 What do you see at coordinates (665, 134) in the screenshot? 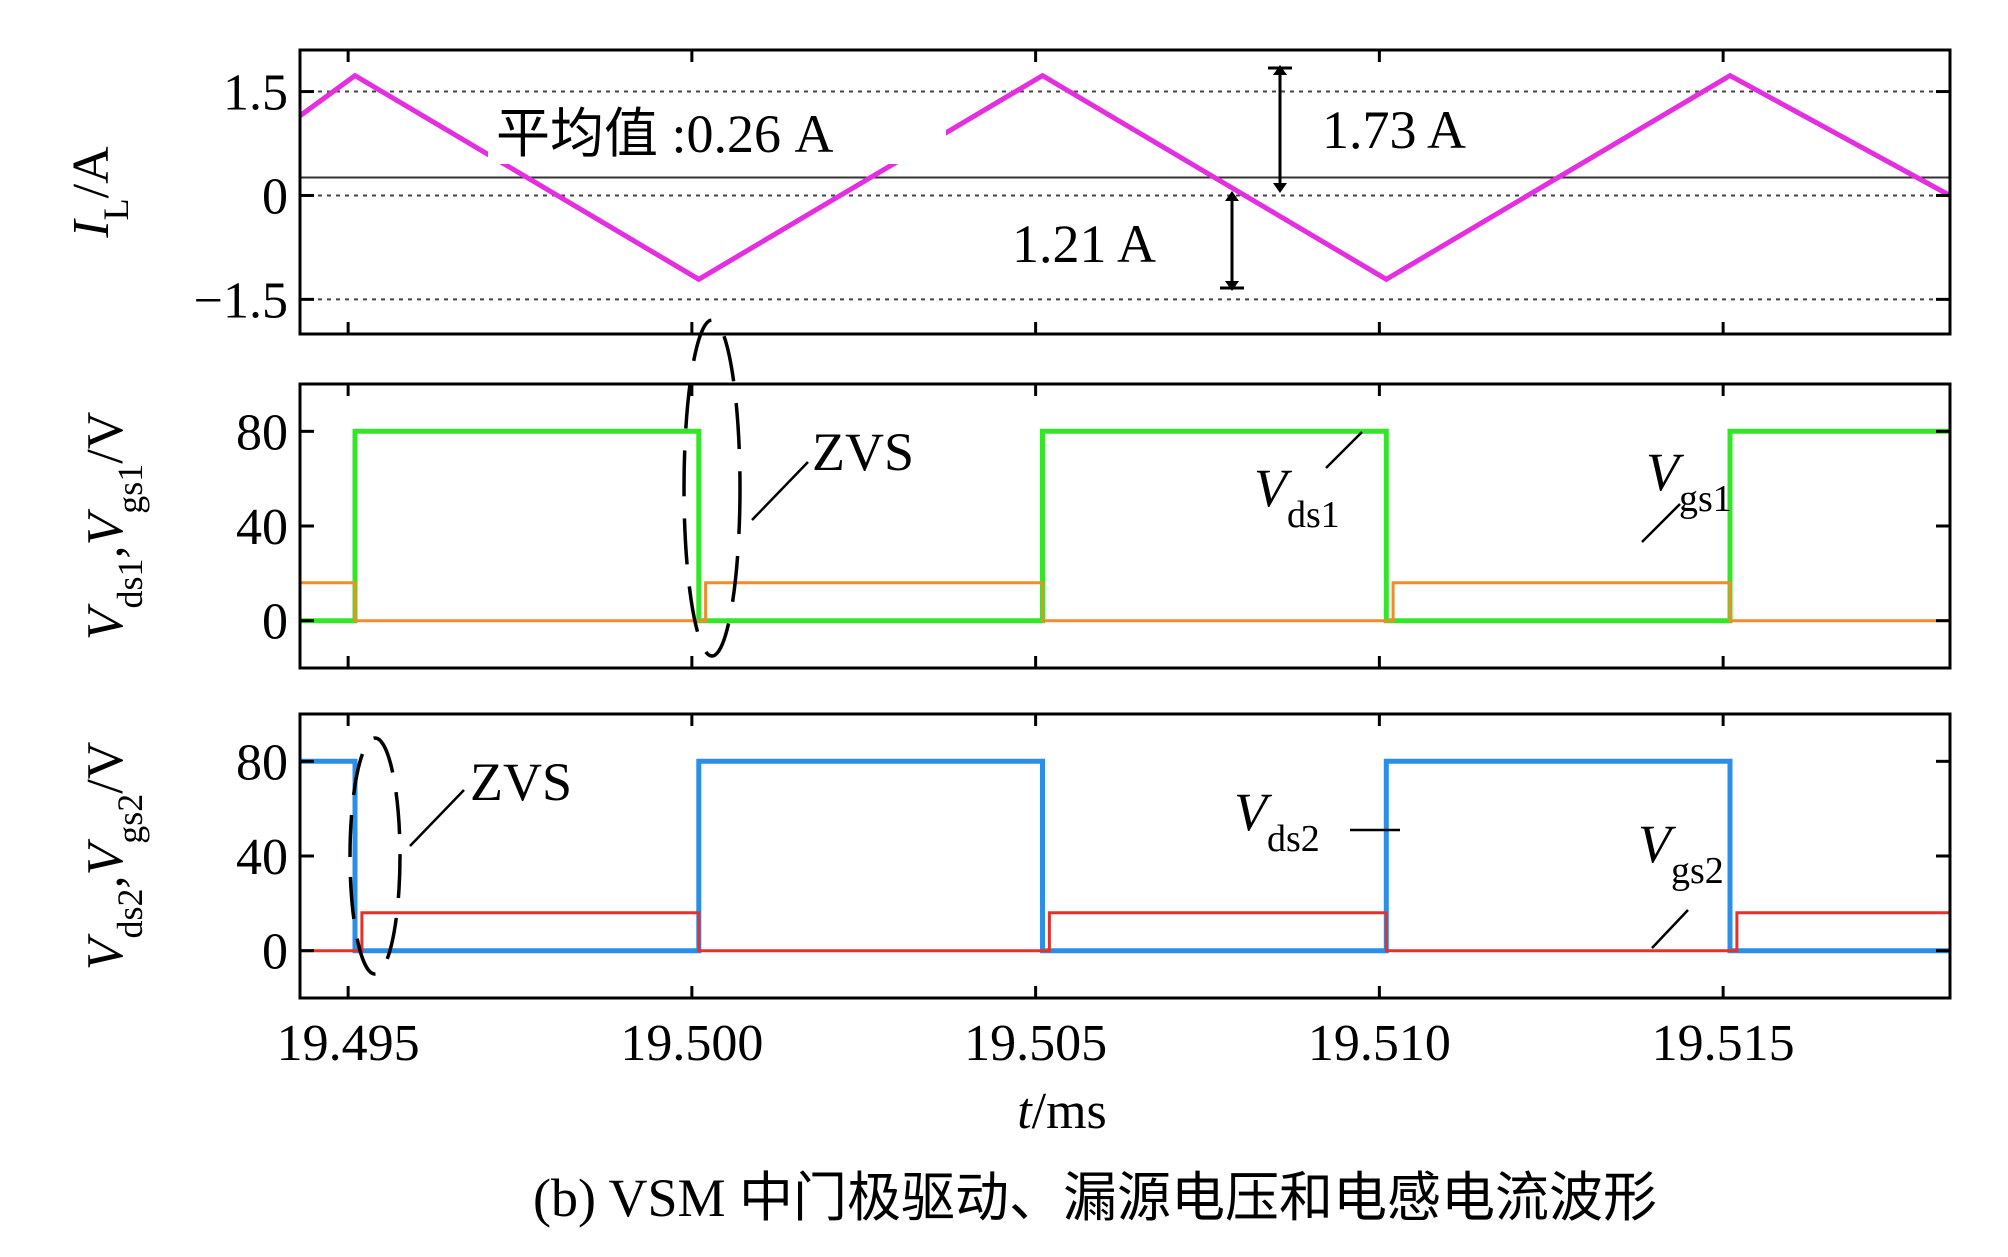
I see `mean-value-label: 平均值 :0.26 A` at bounding box center [665, 134].